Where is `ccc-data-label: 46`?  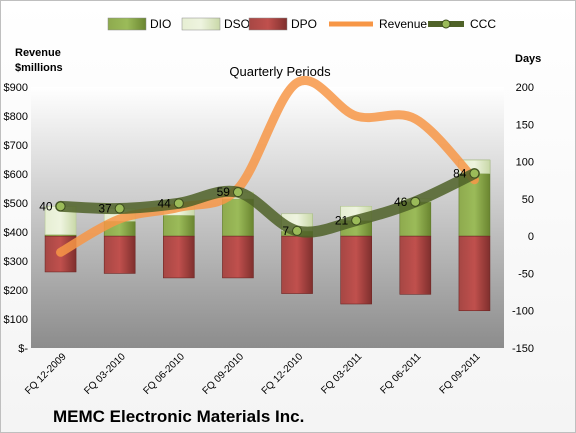 ccc-data-label: 46 is located at coordinates (401, 202).